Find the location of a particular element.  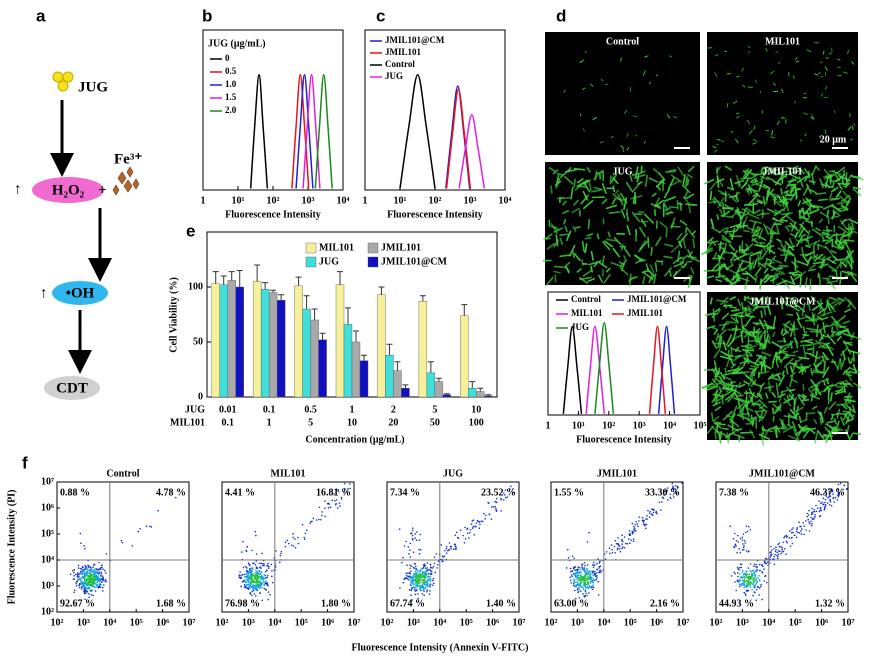

plot-title: Control is located at coordinates (122, 473).